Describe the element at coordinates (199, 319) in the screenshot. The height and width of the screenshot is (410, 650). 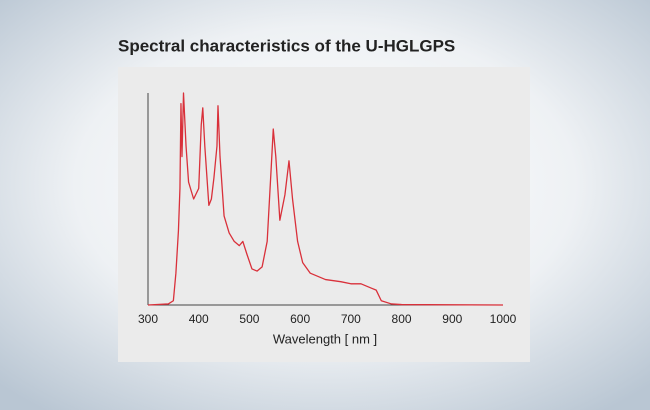
I see `x-tick-label: 400` at that location.